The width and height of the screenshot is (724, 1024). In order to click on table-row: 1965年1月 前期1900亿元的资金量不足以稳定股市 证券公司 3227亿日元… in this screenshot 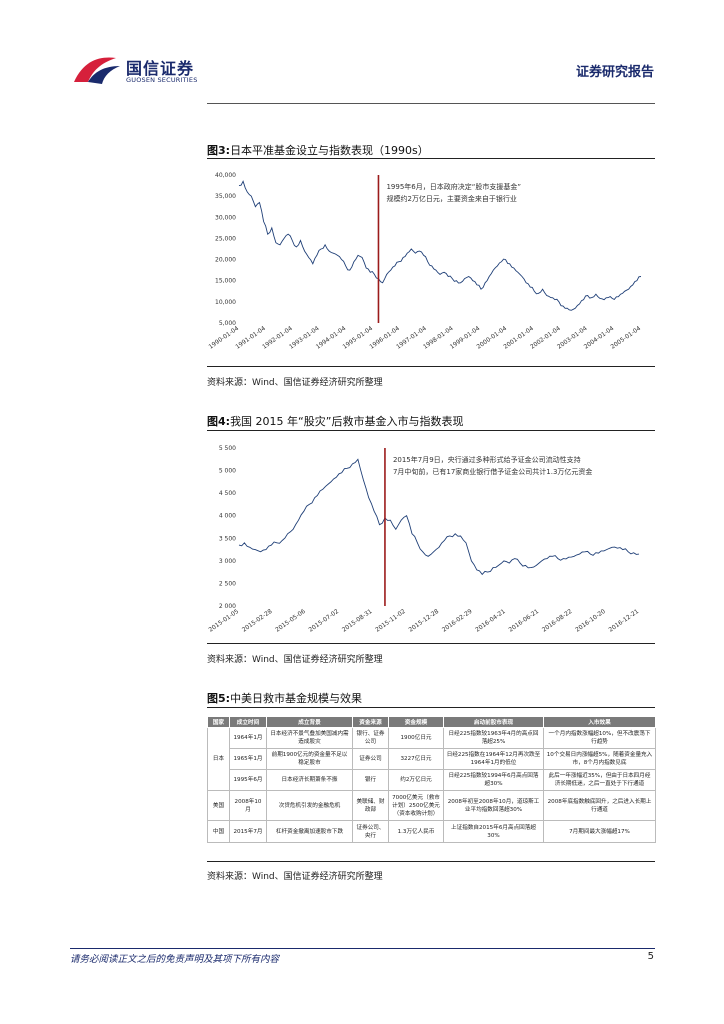, I will do `click(432, 759)`.